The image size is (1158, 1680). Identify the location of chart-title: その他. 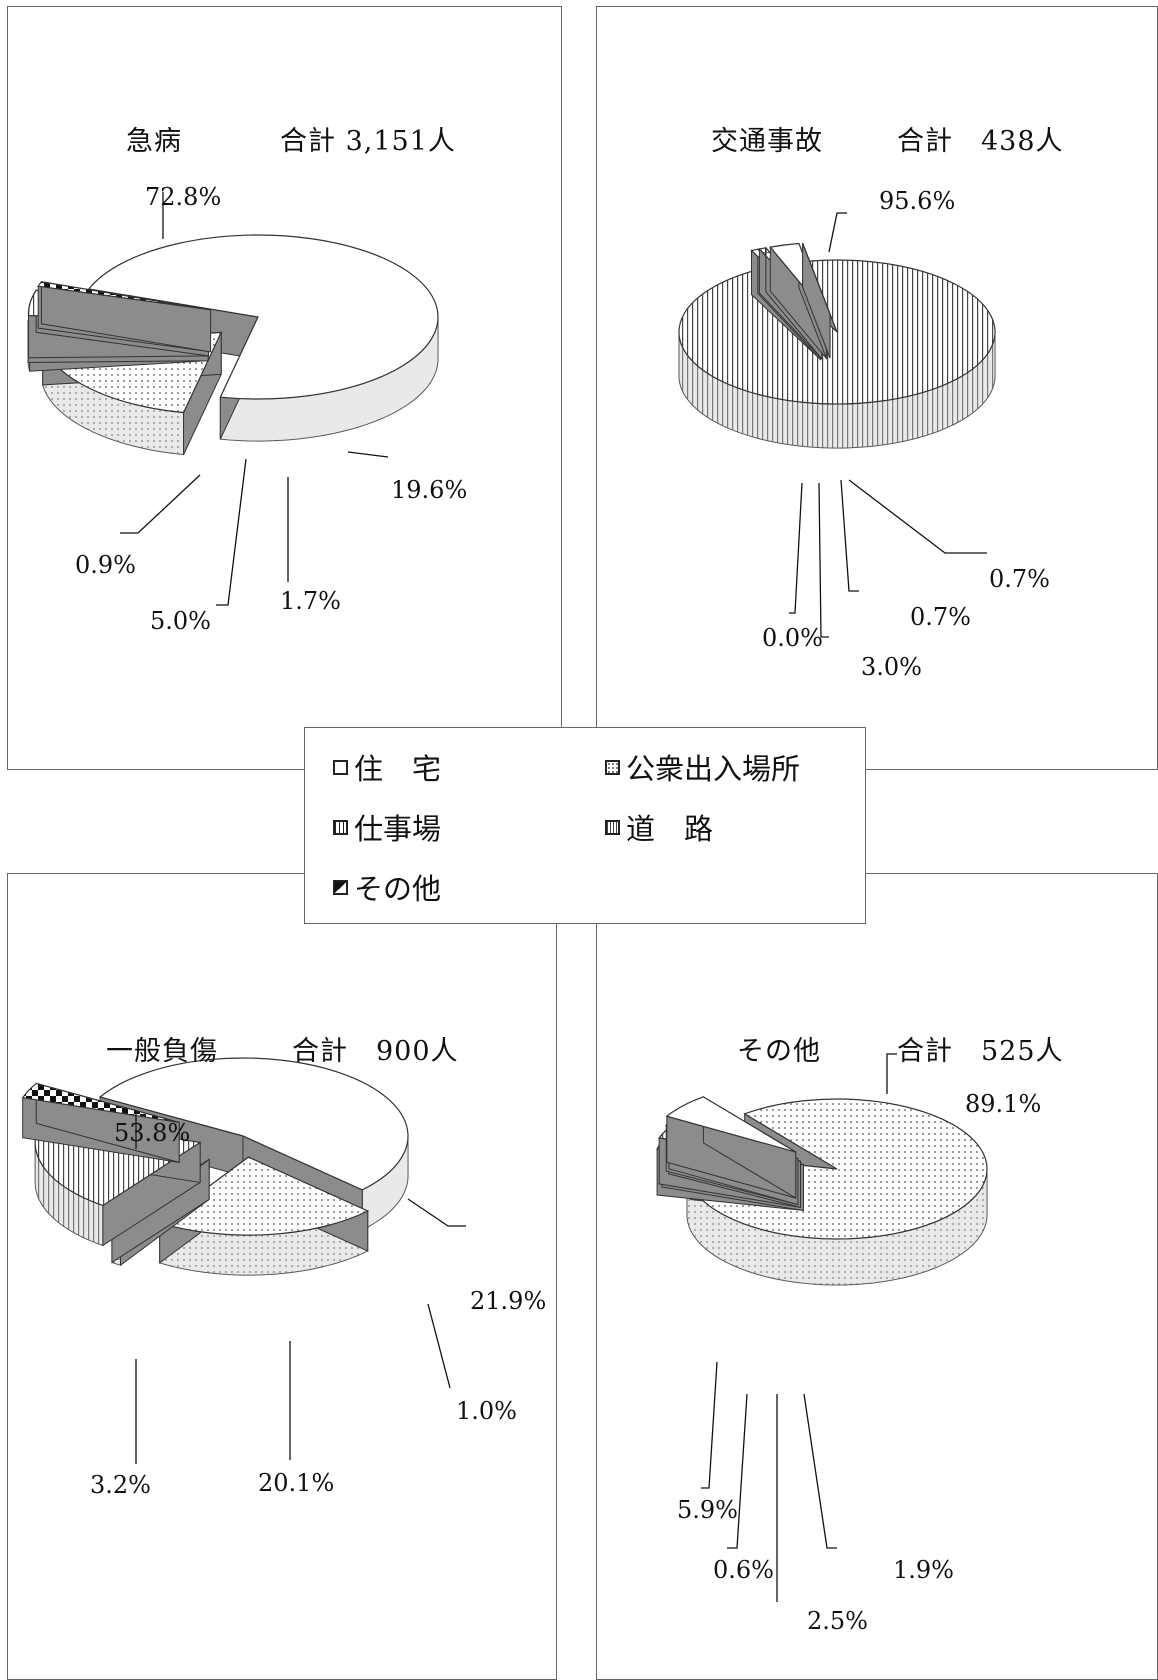
(779, 1051).